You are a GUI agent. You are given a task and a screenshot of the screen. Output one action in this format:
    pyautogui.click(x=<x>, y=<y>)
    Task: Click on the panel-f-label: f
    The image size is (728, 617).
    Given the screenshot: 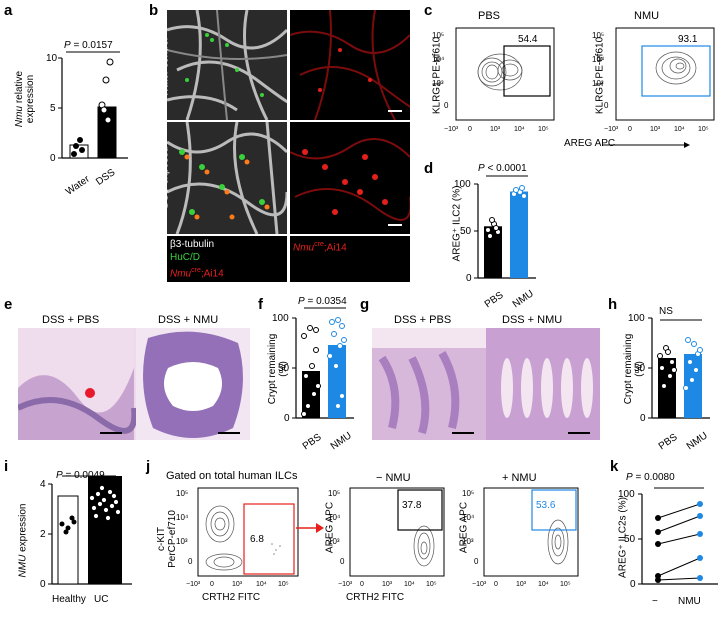 What is the action you would take?
    pyautogui.click(x=260, y=304)
    